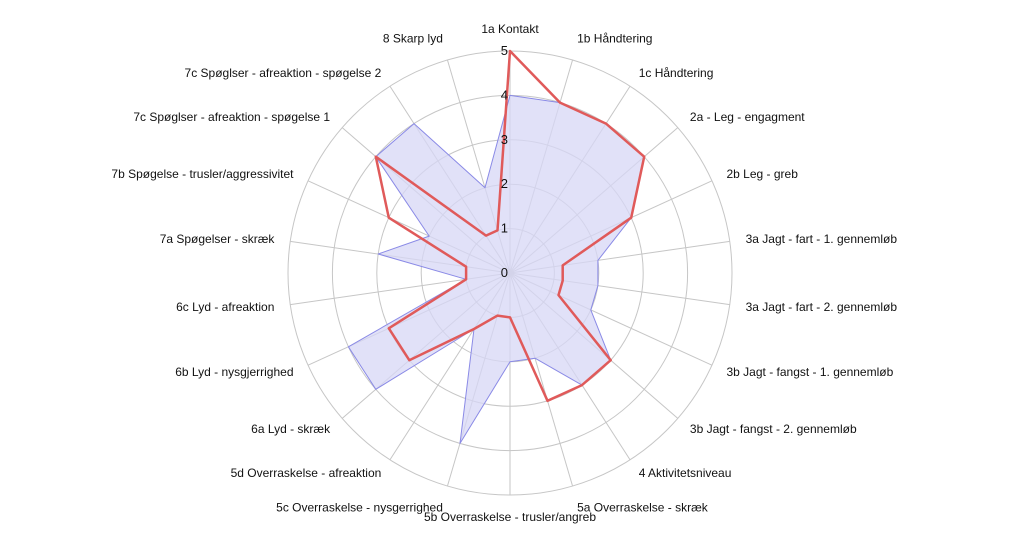  I want to click on category-label: 6b Lyd - nysgjerrighed, so click(234, 372).